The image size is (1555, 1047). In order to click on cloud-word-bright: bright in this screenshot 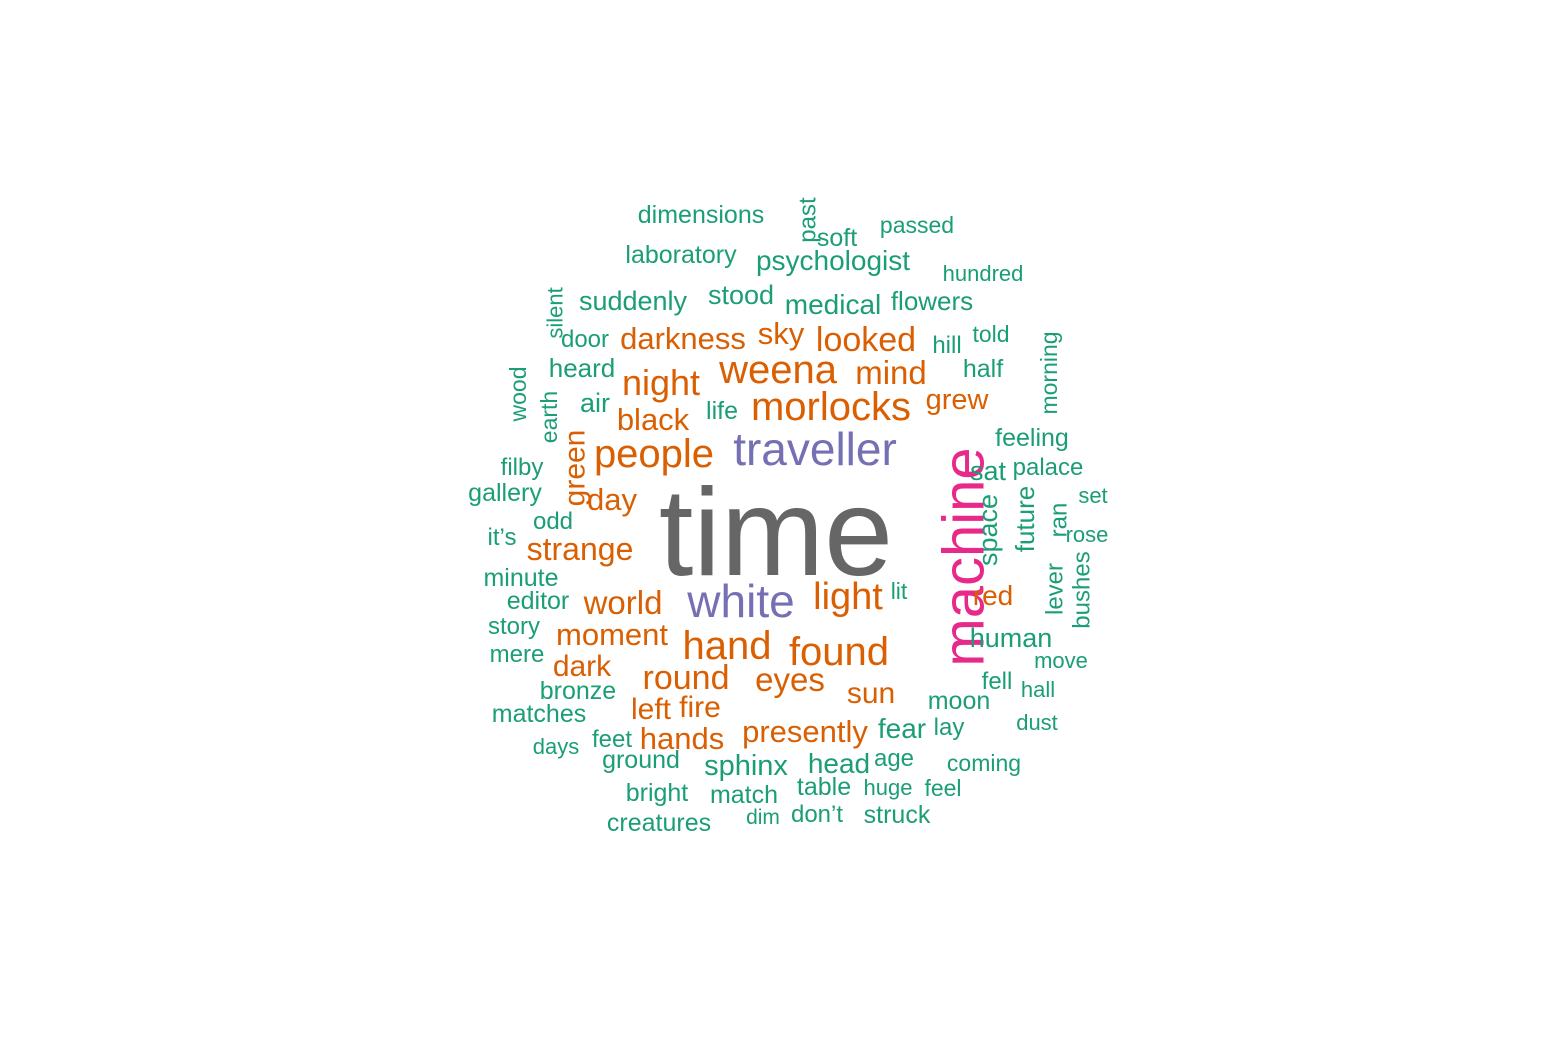, I will do `click(657, 793)`.